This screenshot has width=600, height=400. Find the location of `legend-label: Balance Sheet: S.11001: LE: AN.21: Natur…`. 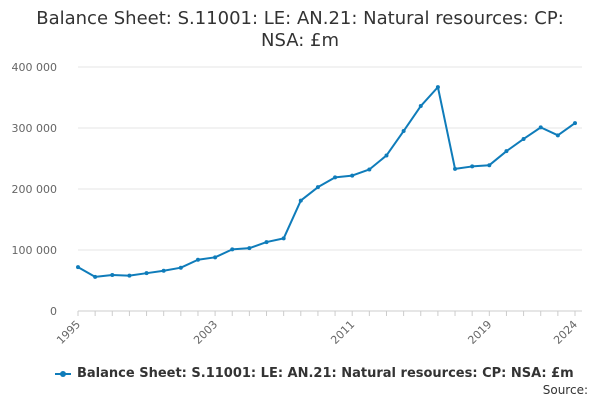

legend-label: Balance Sheet: S.11001: LE: AN.21: Natur… is located at coordinates (325, 373).